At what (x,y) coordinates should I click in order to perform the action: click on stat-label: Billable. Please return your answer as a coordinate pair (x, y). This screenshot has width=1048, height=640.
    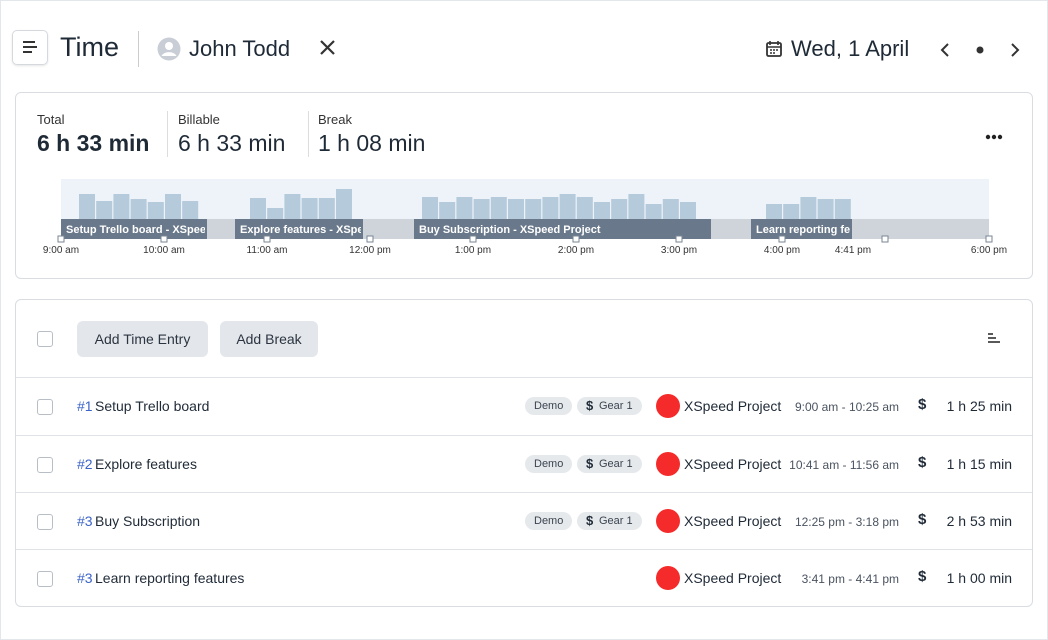
    Looking at the image, I should click on (199, 119).